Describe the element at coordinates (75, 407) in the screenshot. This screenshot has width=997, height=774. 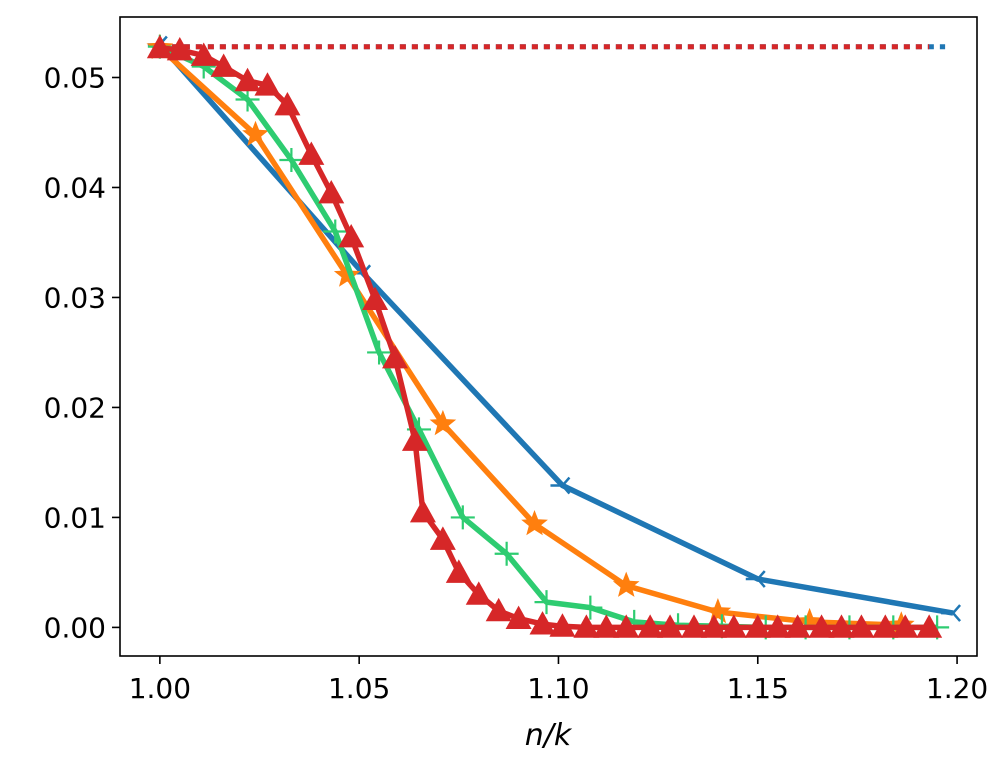
I see `y-tick-label: 0.02` at that location.